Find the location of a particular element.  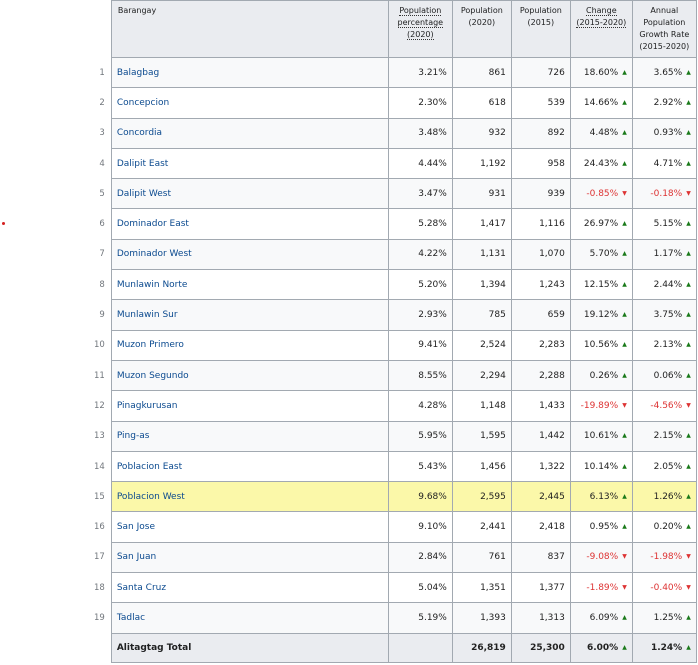

barangay-link: Dominador West is located at coordinates (249, 254).